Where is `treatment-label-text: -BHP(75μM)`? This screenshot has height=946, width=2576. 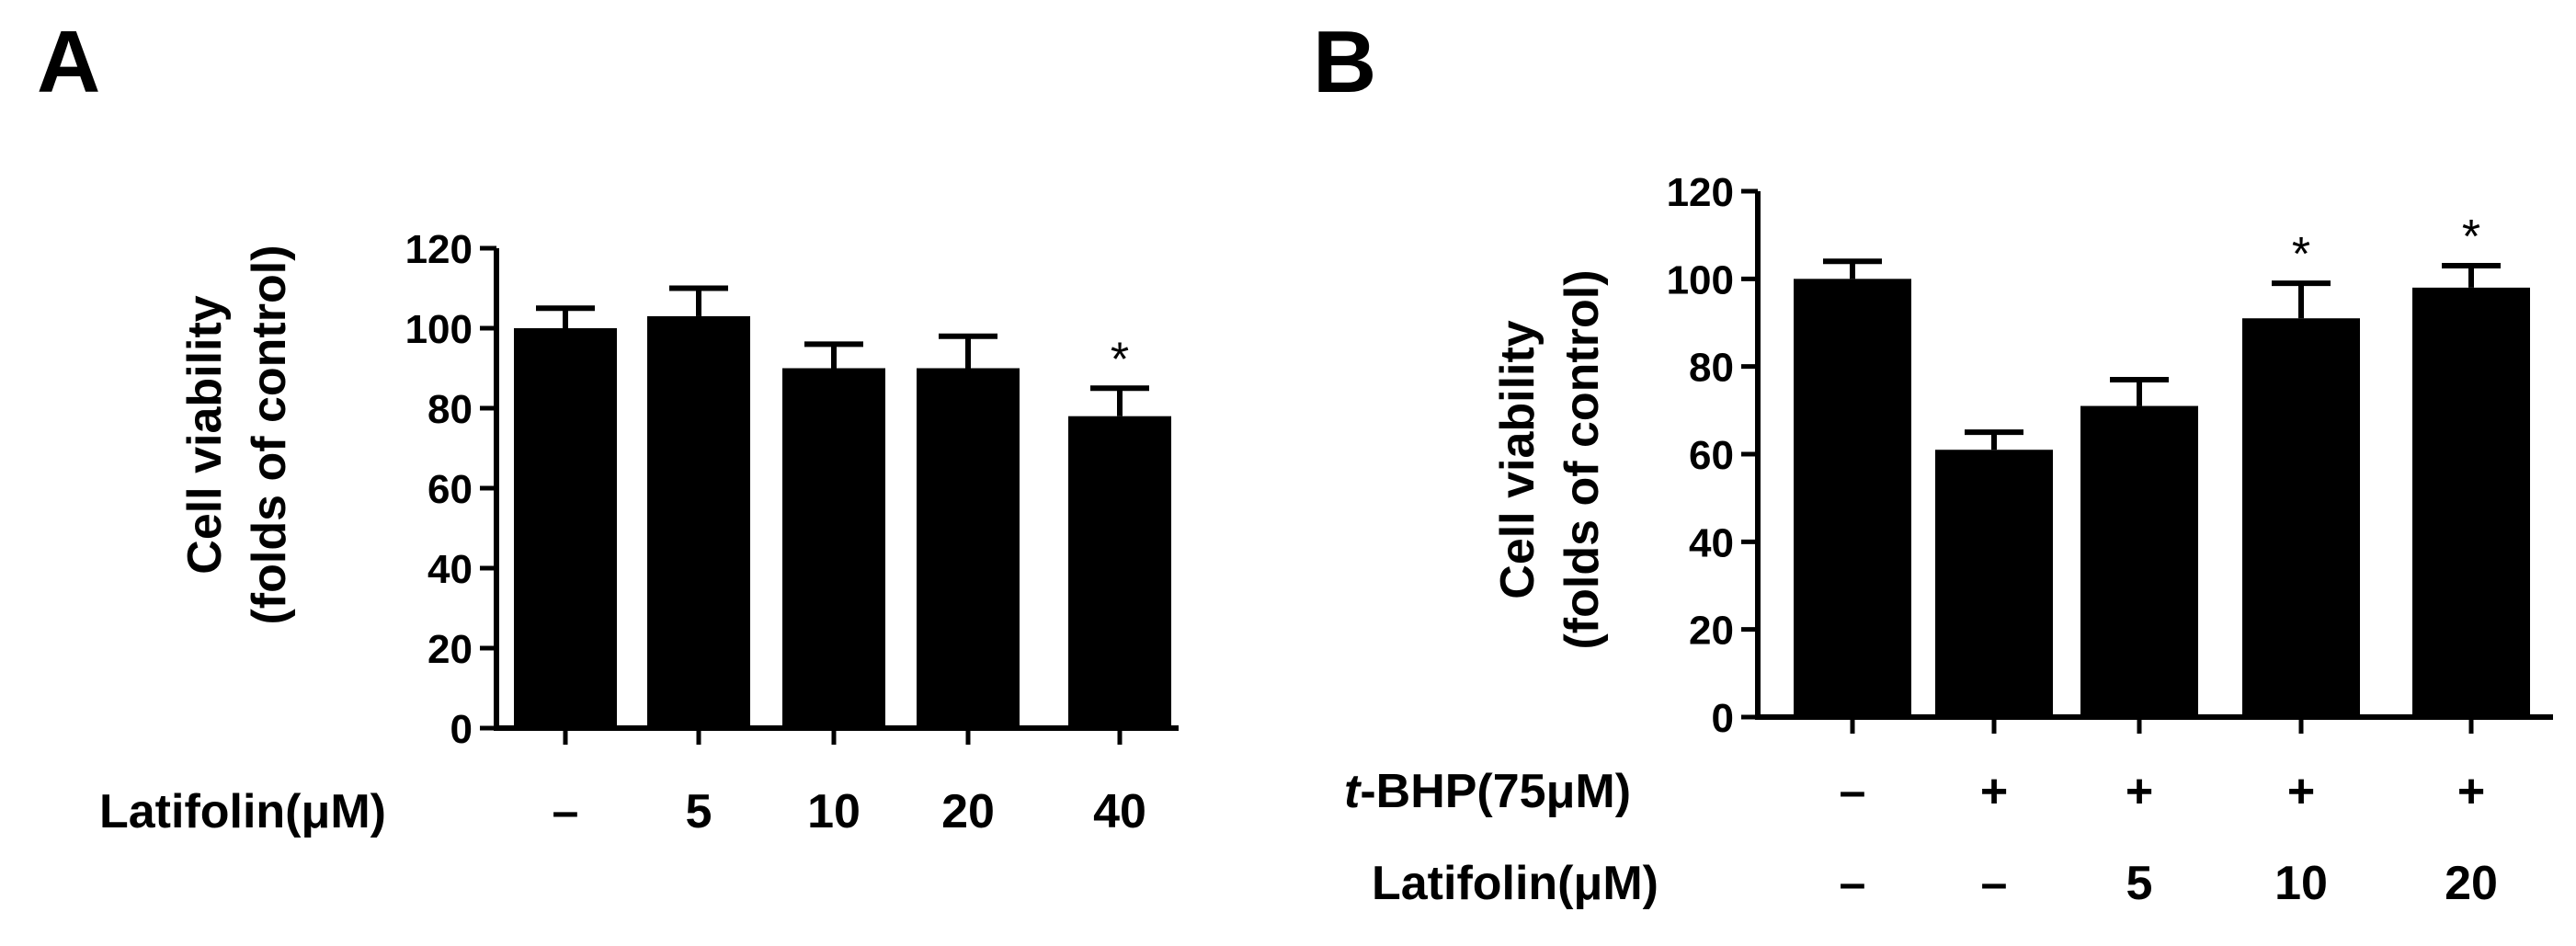 treatment-label-text: -BHP(75μM) is located at coordinates (1495, 791).